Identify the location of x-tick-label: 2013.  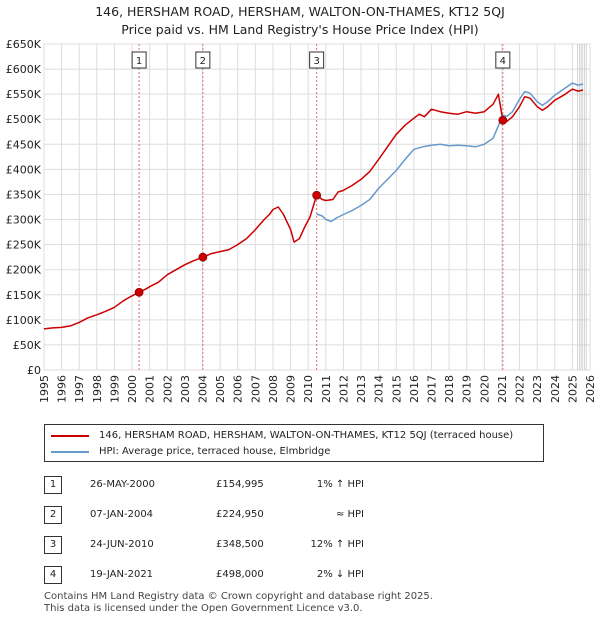
(361, 389).